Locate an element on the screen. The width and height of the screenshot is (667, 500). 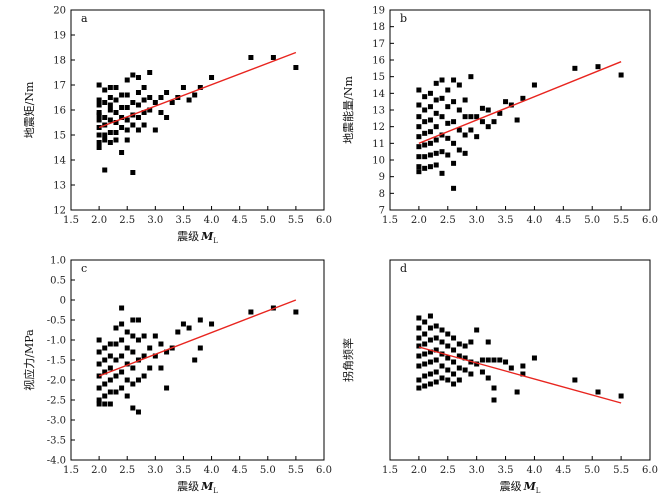
y-tick-label: 15 is located at coordinates (378, 77).